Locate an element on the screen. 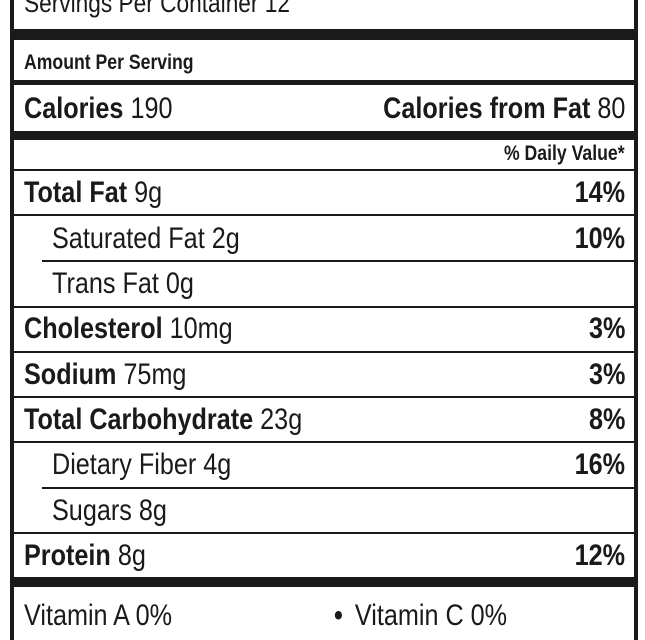 The height and width of the screenshot is (640, 645). nutrient-row-sodium: Sodium 75mg is located at coordinates (105, 375).